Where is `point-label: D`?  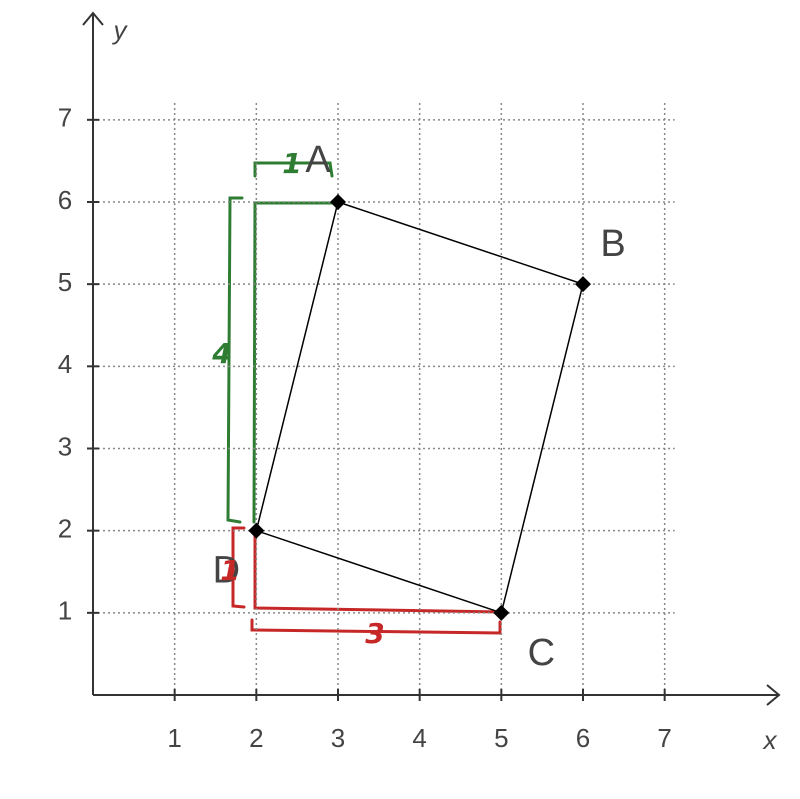 point-label: D is located at coordinates (226, 571).